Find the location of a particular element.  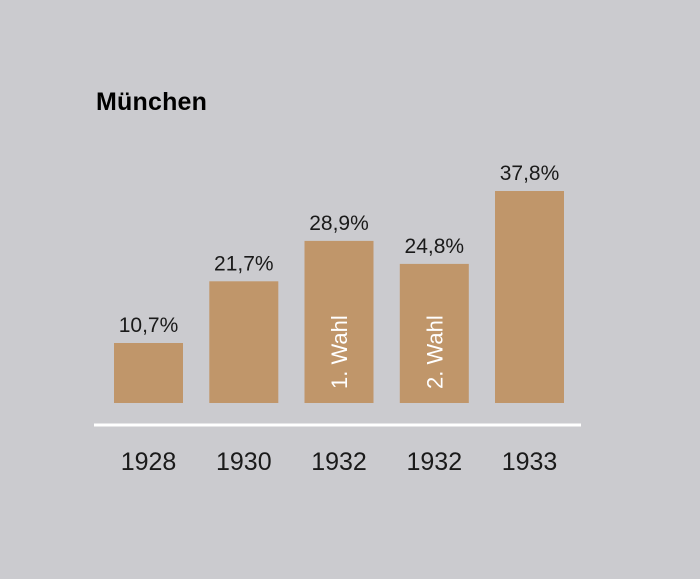

value-label: 21,7% is located at coordinates (244, 263).